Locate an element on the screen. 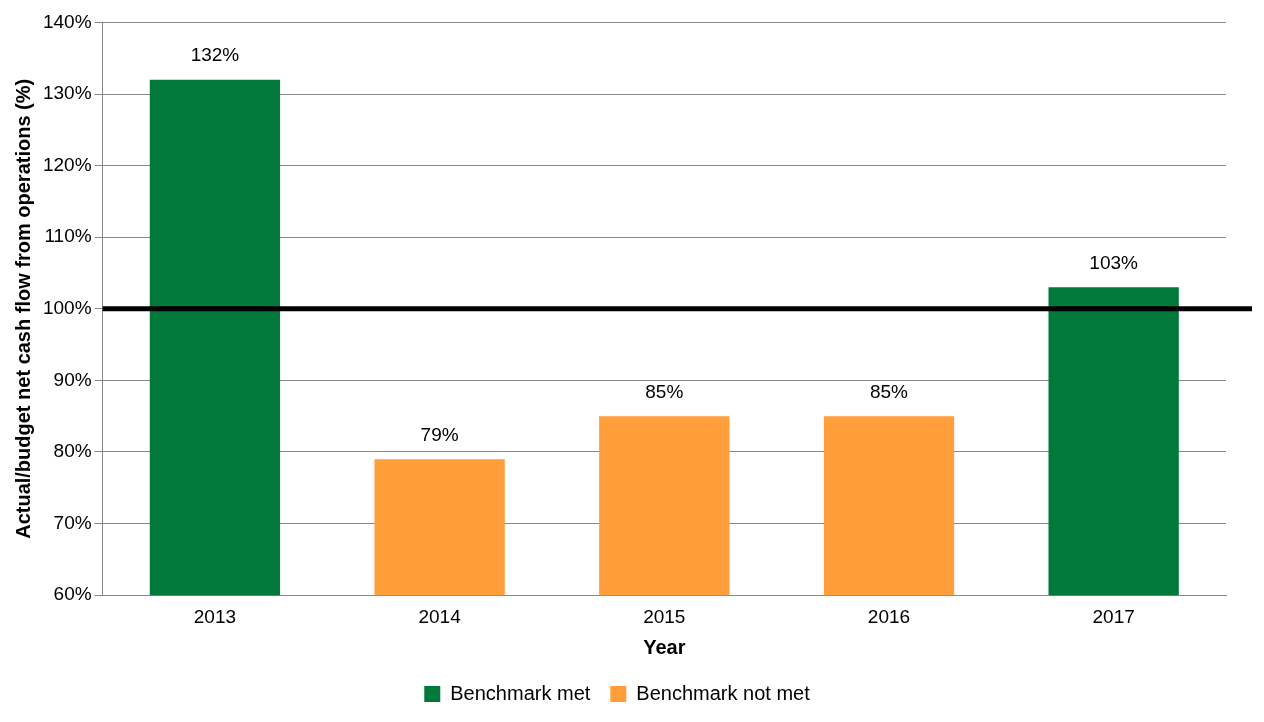  y-axis-title: Actual/budget net cash flow from operations (%) is located at coordinates (22, 308).